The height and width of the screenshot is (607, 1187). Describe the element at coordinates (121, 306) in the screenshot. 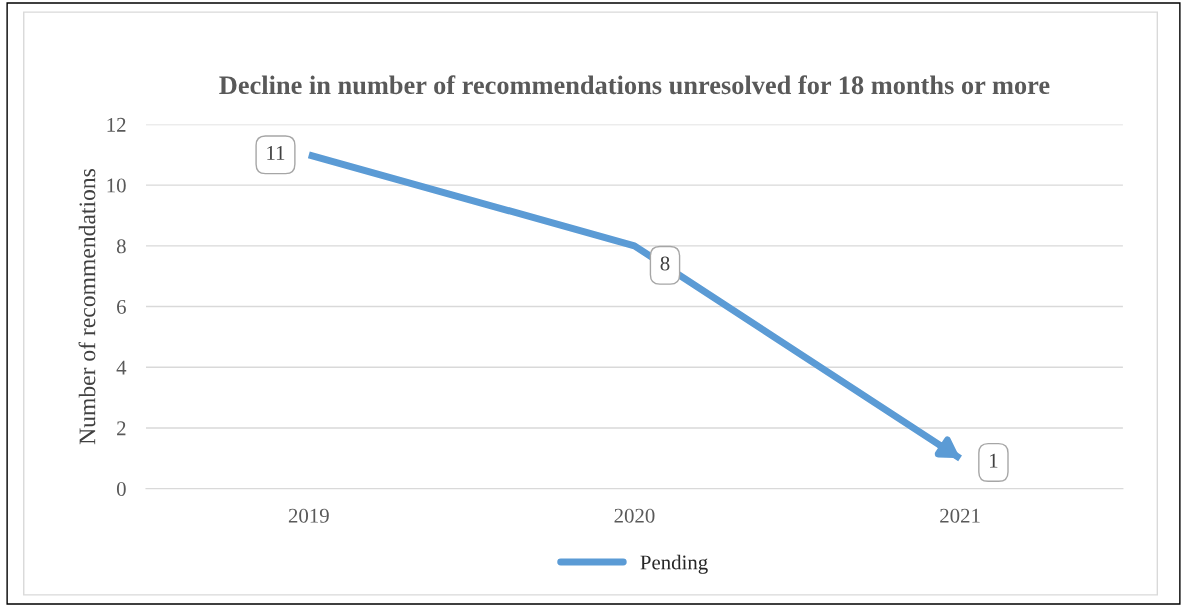

I see `y-tick-label: 6` at that location.